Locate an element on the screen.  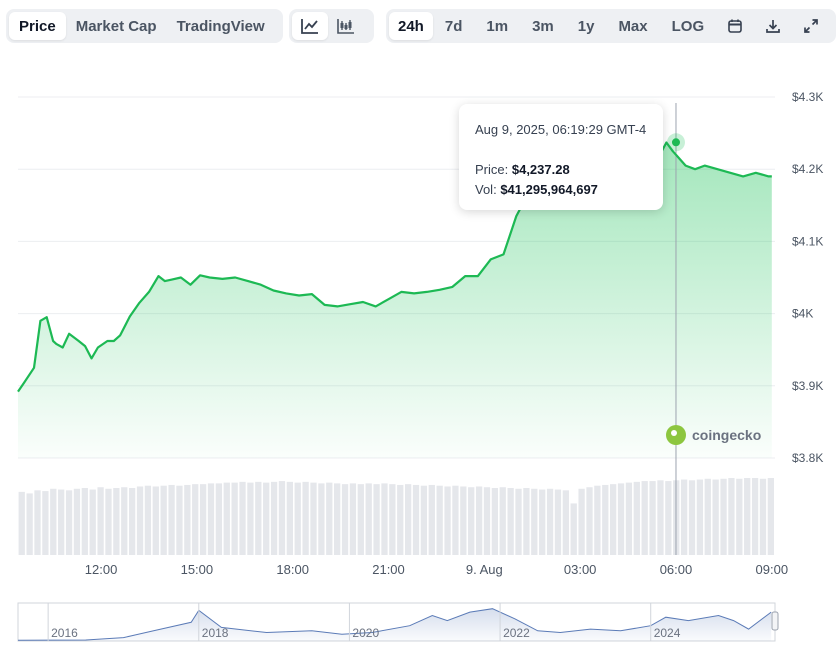
candlestick-chart-icon is located at coordinates (346, 26).